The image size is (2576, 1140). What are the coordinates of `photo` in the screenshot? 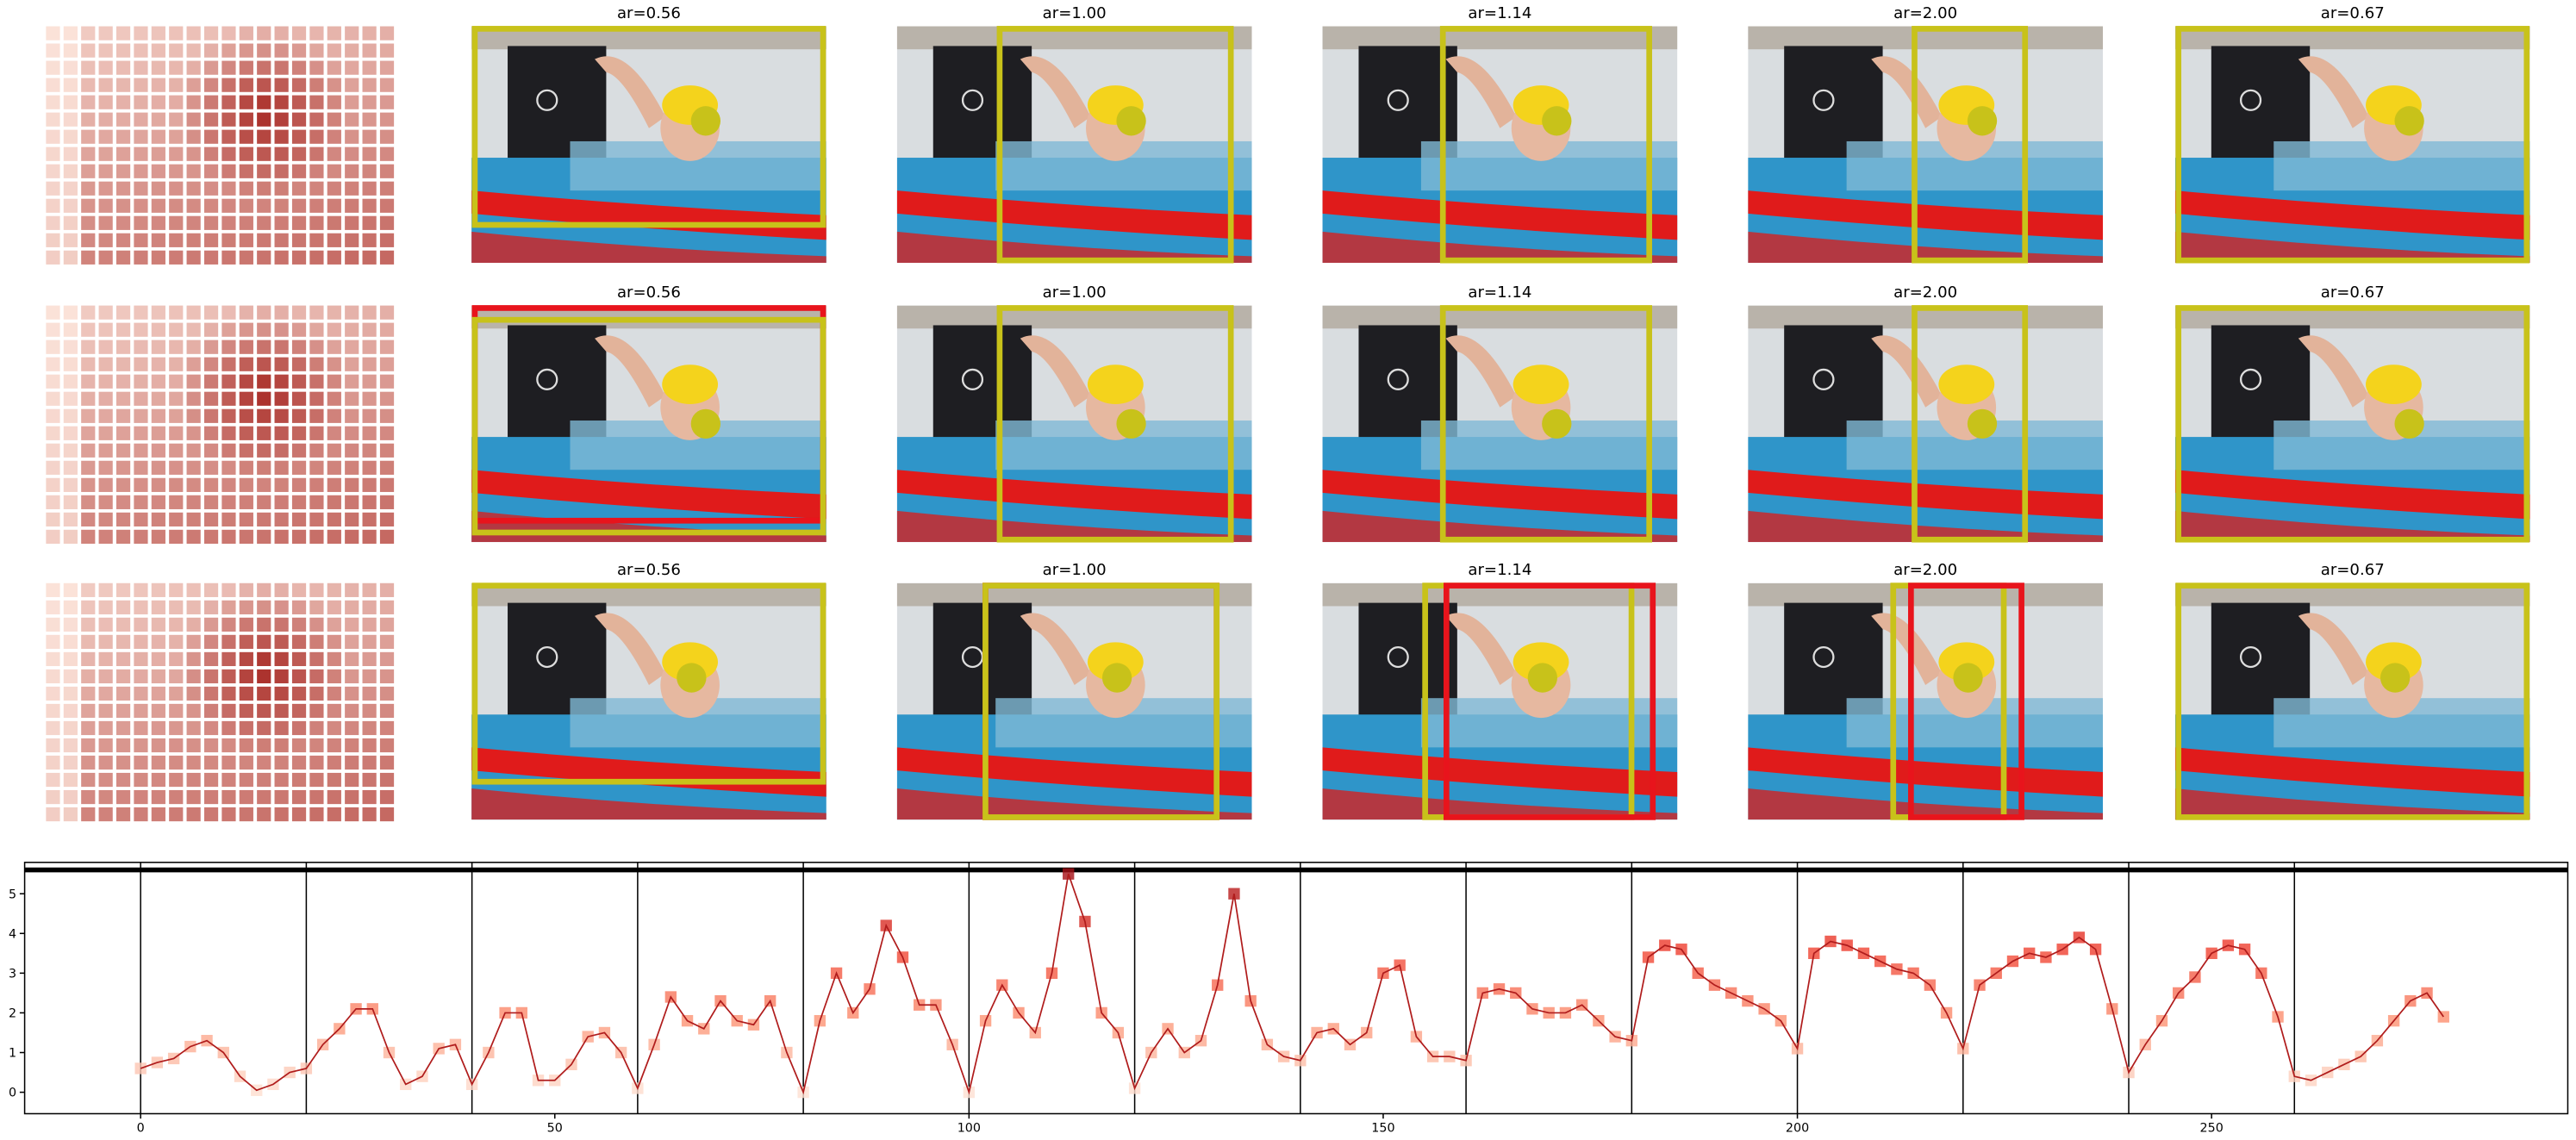 It's located at (1500, 424).